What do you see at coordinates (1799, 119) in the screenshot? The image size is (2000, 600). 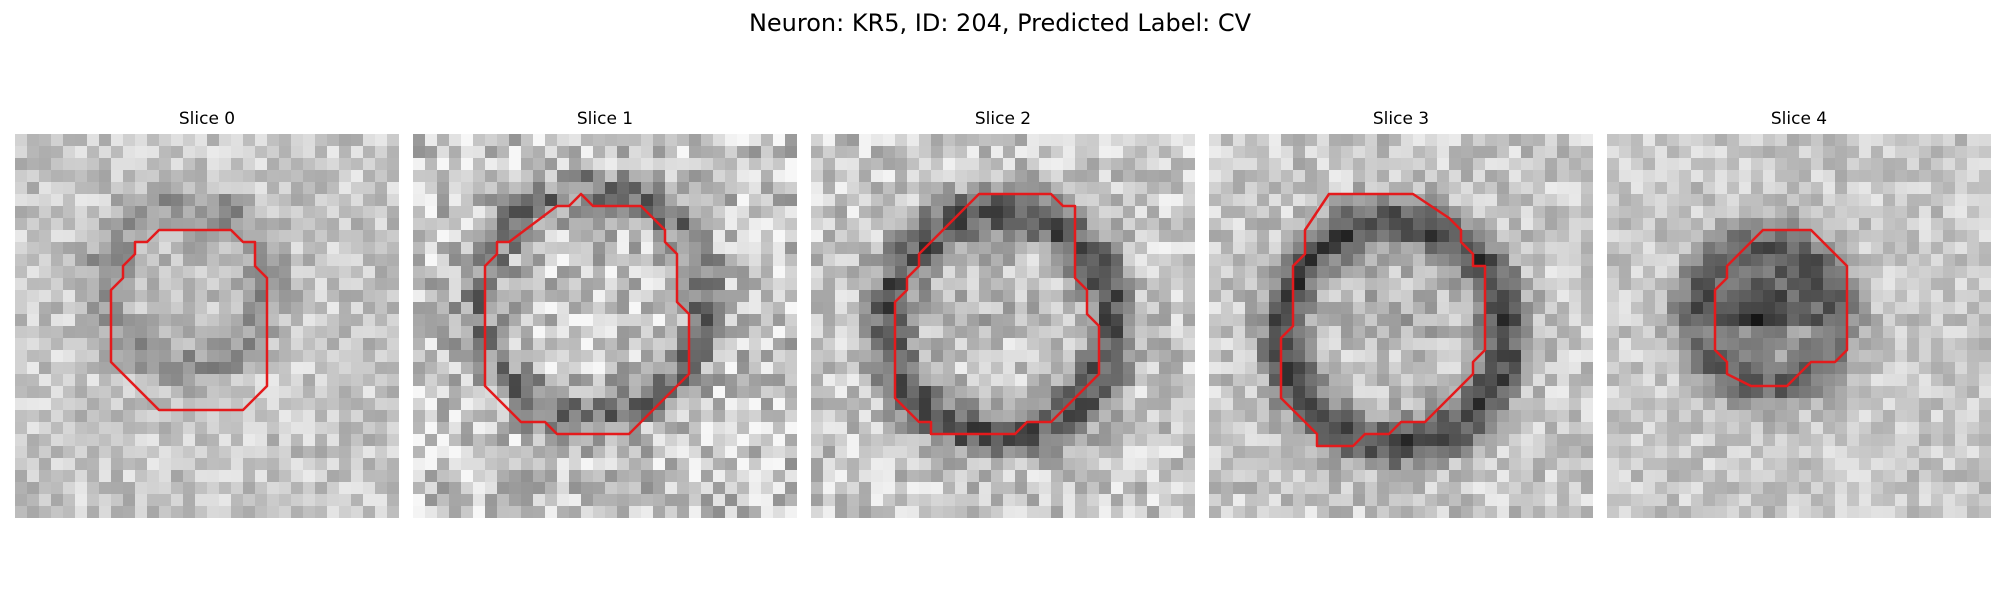 I see `slice-title-4: Slice 4` at bounding box center [1799, 119].